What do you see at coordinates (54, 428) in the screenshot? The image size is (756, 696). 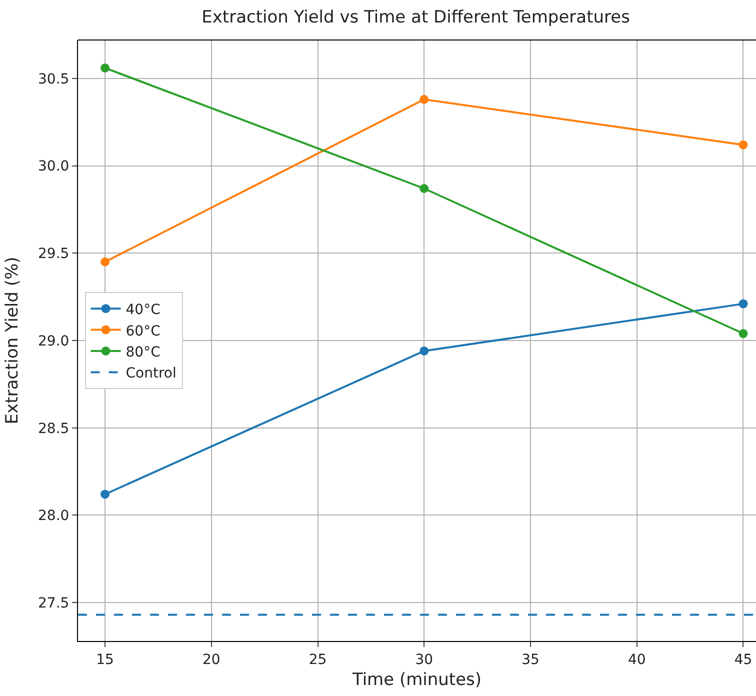 I see `y-tick-label: 28.5` at bounding box center [54, 428].